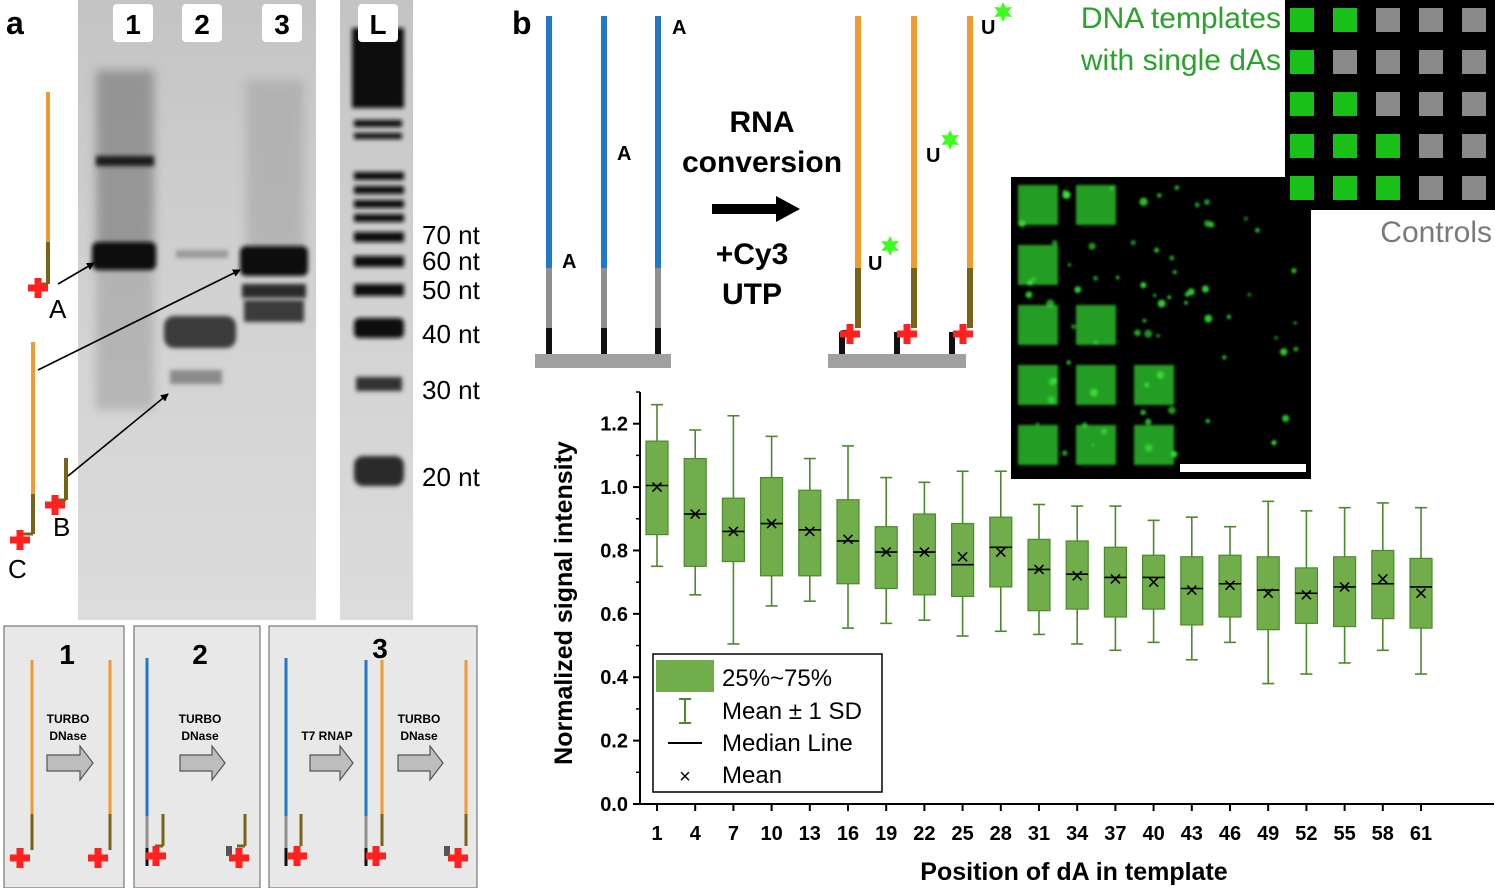 The image size is (1495, 888). I want to click on panel-b-label: b, so click(522, 23).